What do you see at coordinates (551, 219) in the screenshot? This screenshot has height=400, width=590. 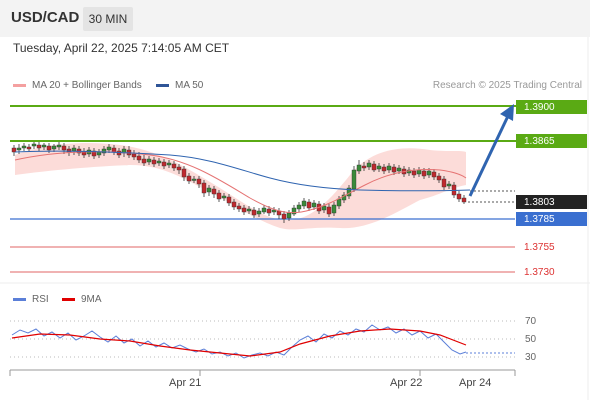 I see `level-tag-pivot: 1.3785` at bounding box center [551, 219].